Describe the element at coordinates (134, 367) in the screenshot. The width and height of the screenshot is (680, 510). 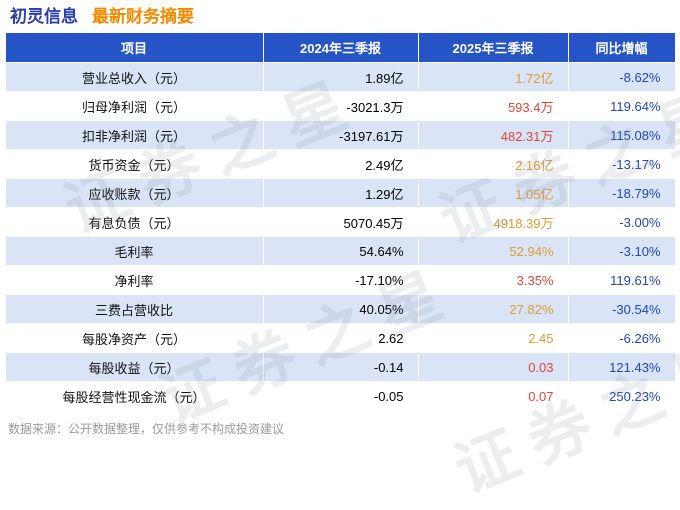
I see `item-cell: 每股收益（元）` at that location.